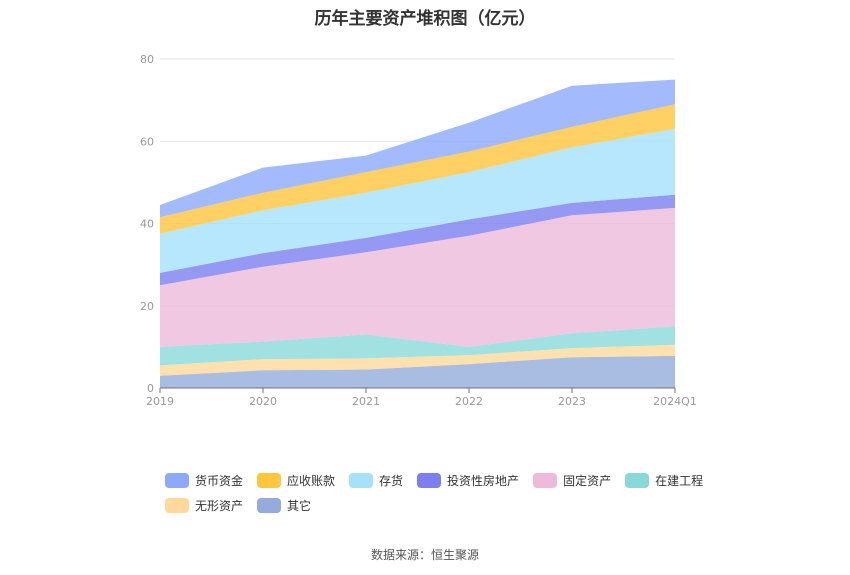 The image size is (850, 575). Describe the element at coordinates (263, 401) in the screenshot. I see `x-tick-label: 2020` at that location.